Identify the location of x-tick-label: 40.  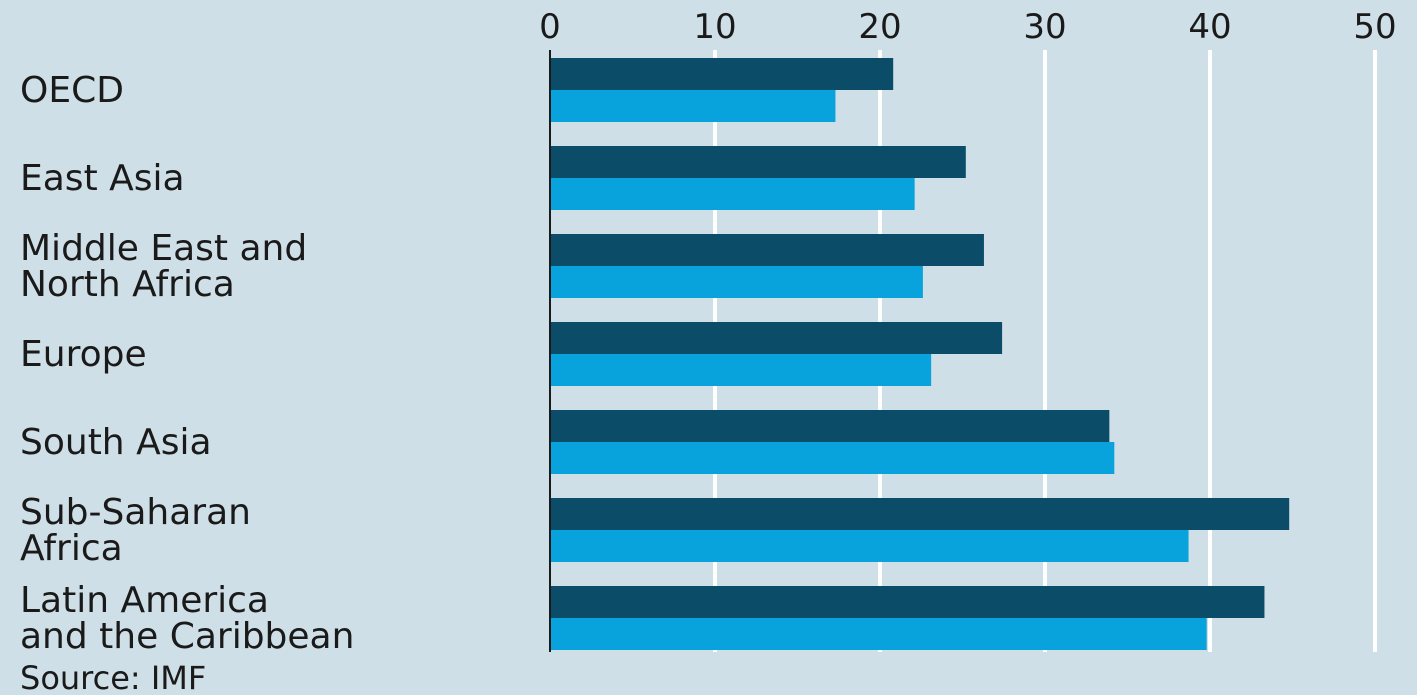
(1209, 27).